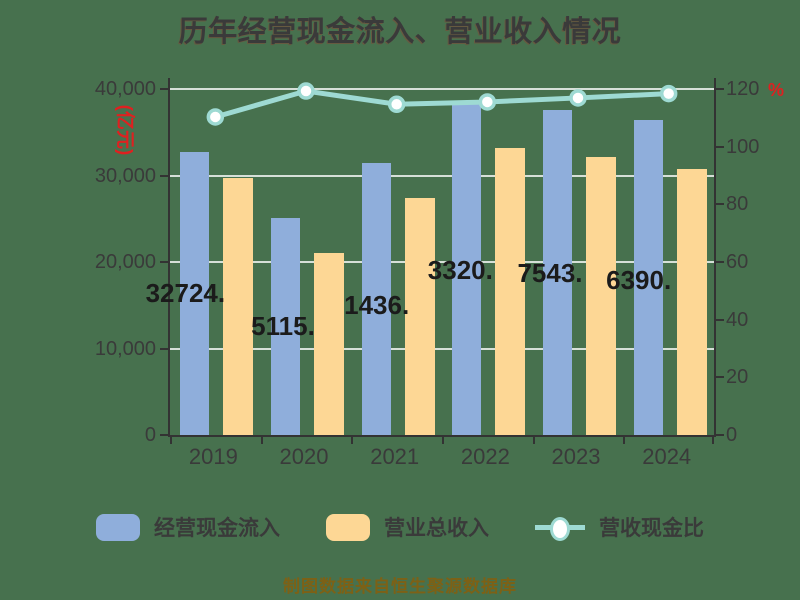 This screenshot has height=600, width=800. I want to click on left-axis-tick-label: 0, so click(150, 435).